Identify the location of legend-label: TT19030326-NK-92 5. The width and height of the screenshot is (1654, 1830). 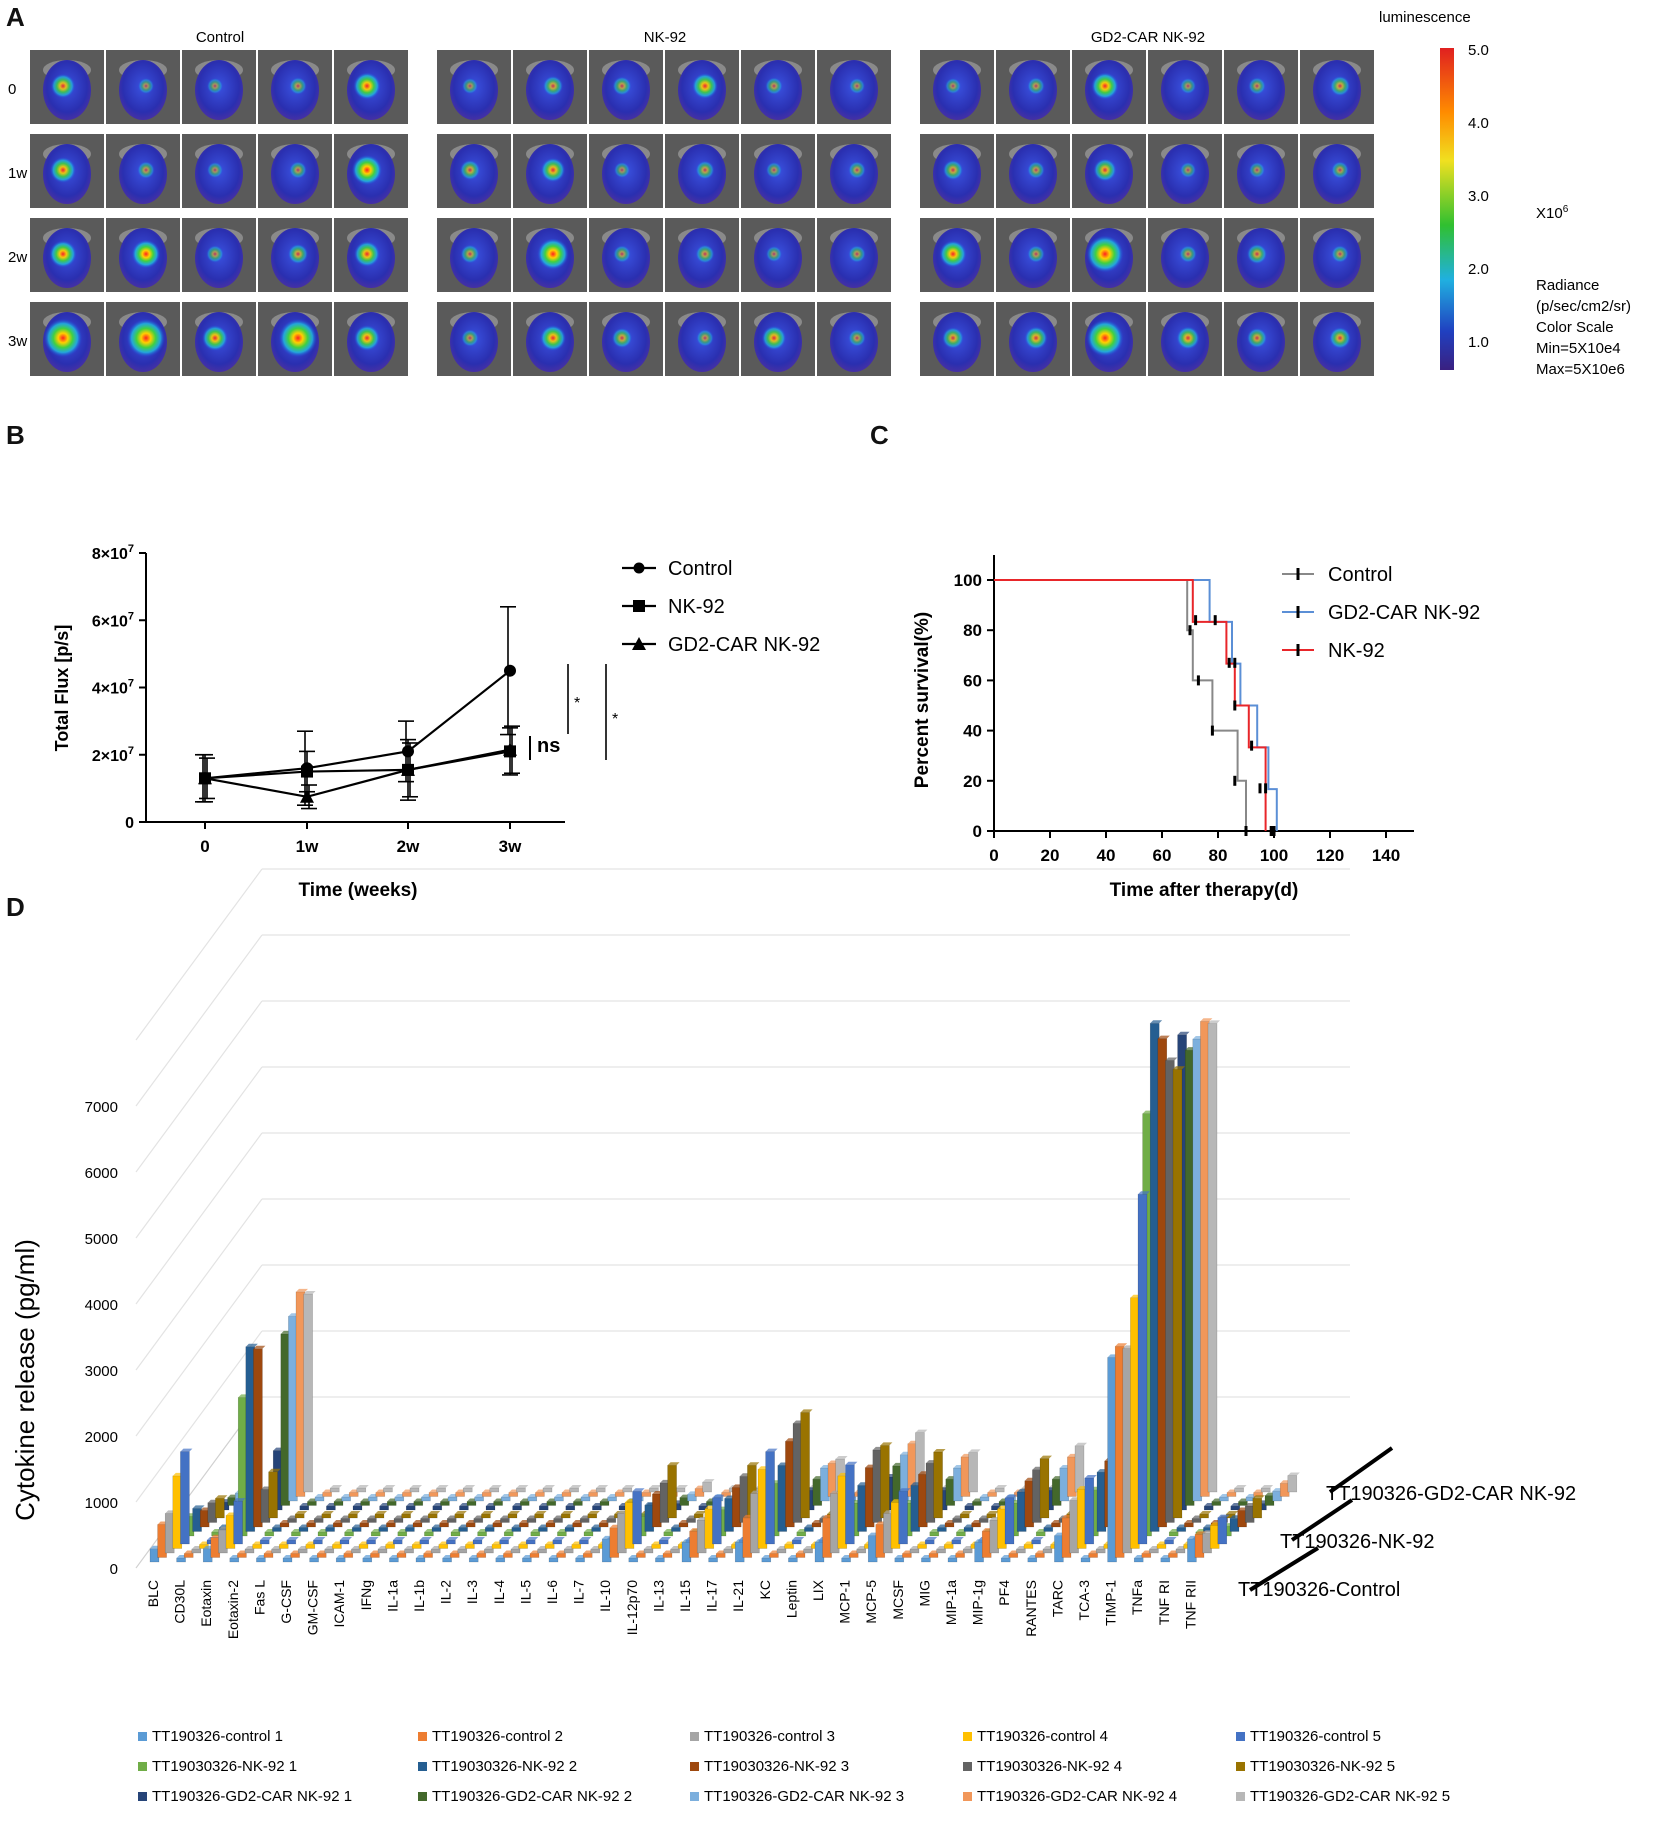
(1322, 1766).